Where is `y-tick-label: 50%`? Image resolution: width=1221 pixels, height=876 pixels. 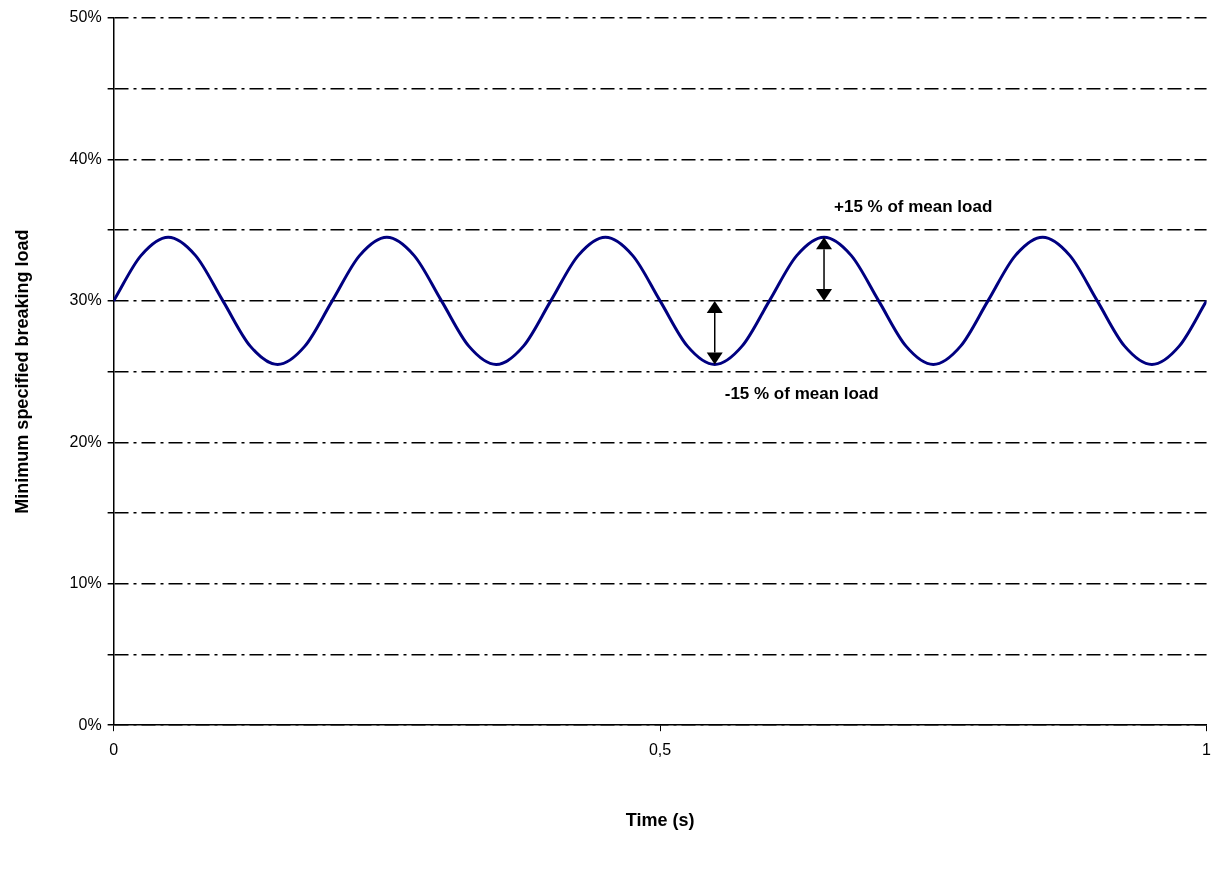 y-tick-label: 50% is located at coordinates (85, 17).